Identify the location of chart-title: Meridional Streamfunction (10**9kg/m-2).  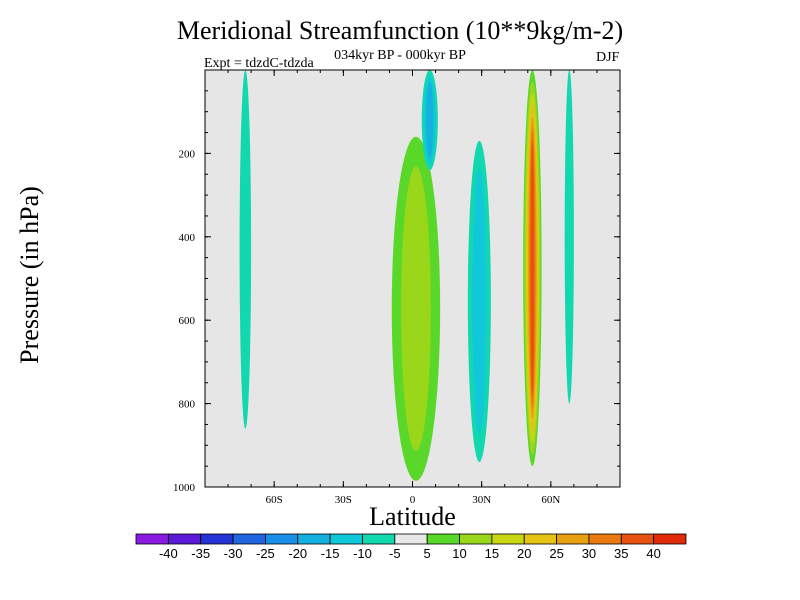
(400, 30).